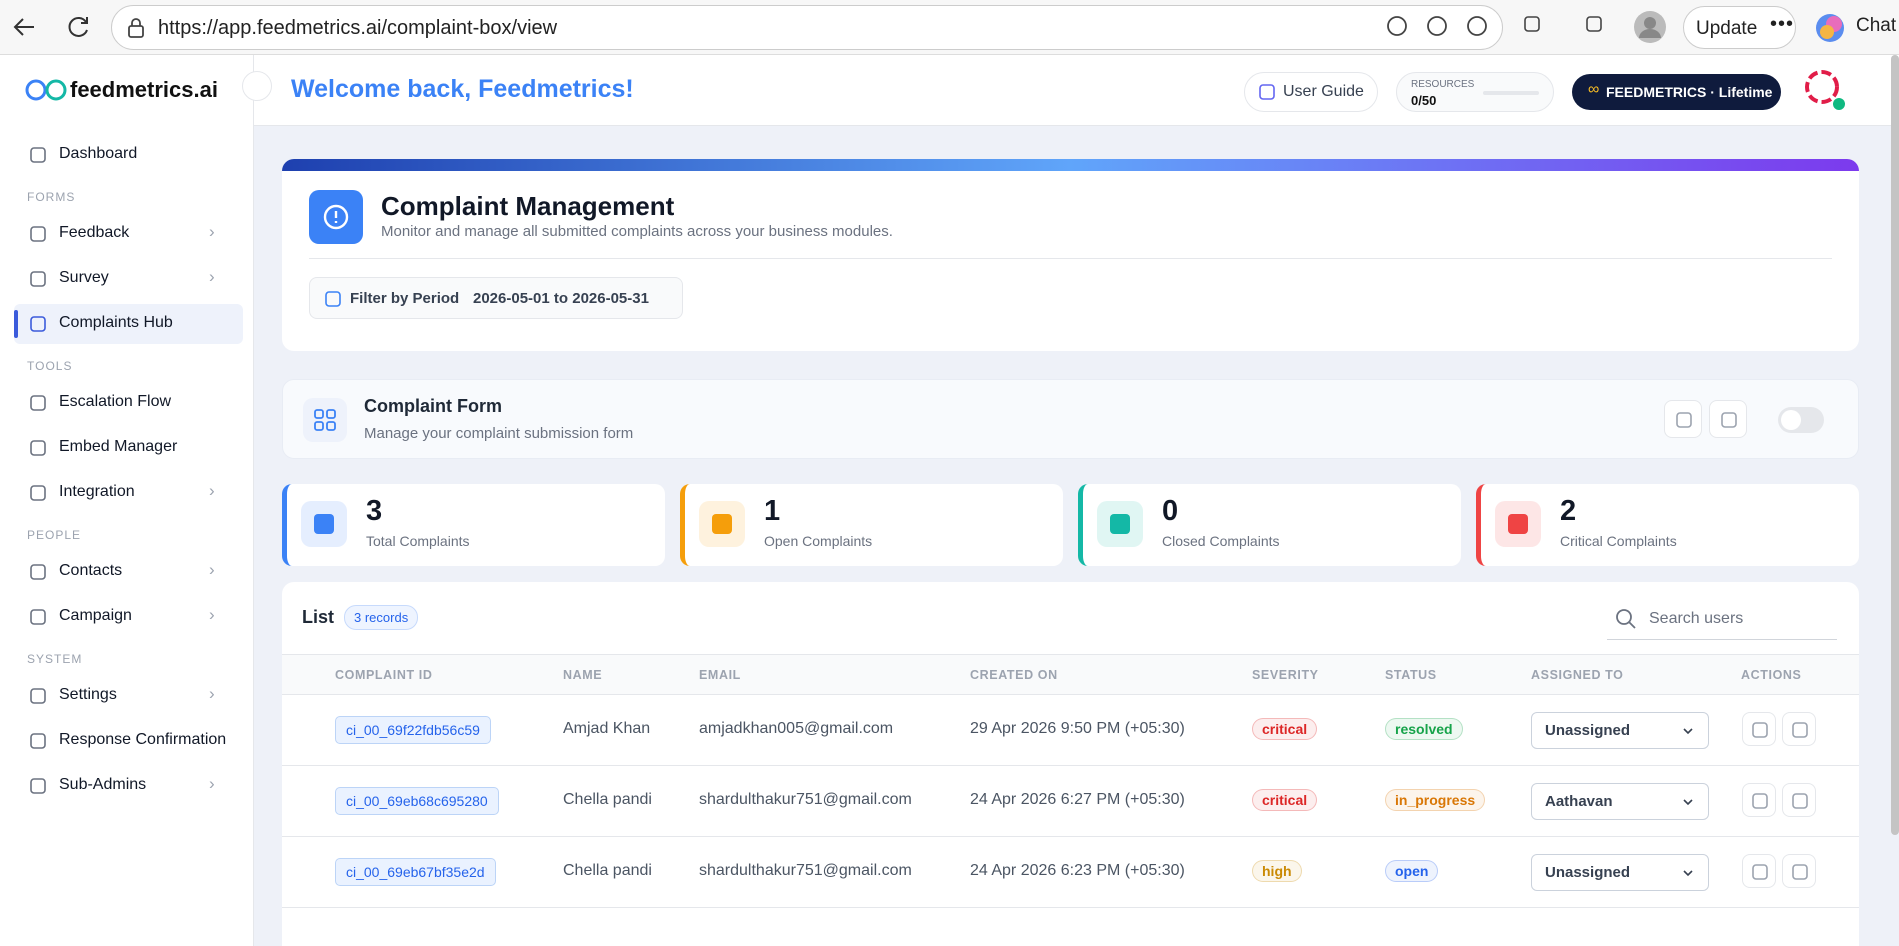 The height and width of the screenshot is (946, 1899). Describe the element at coordinates (128, 324) in the screenshot. I see `nav-item: Complaints Hub` at that location.